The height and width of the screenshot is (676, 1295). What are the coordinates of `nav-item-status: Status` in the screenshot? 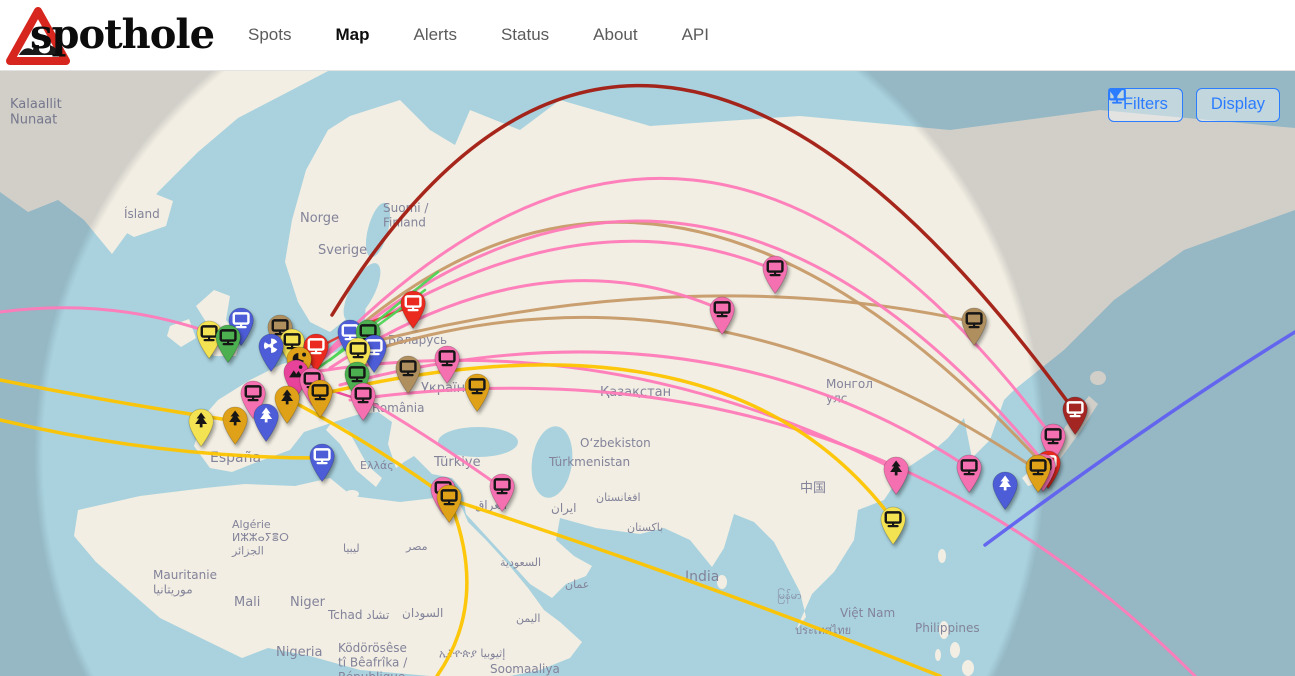 It's located at (525, 34).